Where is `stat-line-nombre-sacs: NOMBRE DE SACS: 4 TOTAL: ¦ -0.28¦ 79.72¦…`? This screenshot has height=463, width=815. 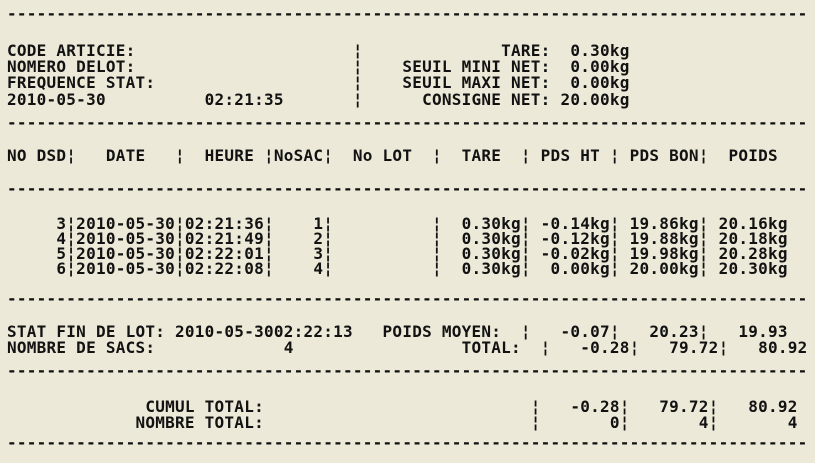 stat-line-nombre-sacs: NOMBRE DE SACS: 4 TOTAL: ¦ -0.28¦ 79.72¦… is located at coordinates (407, 347).